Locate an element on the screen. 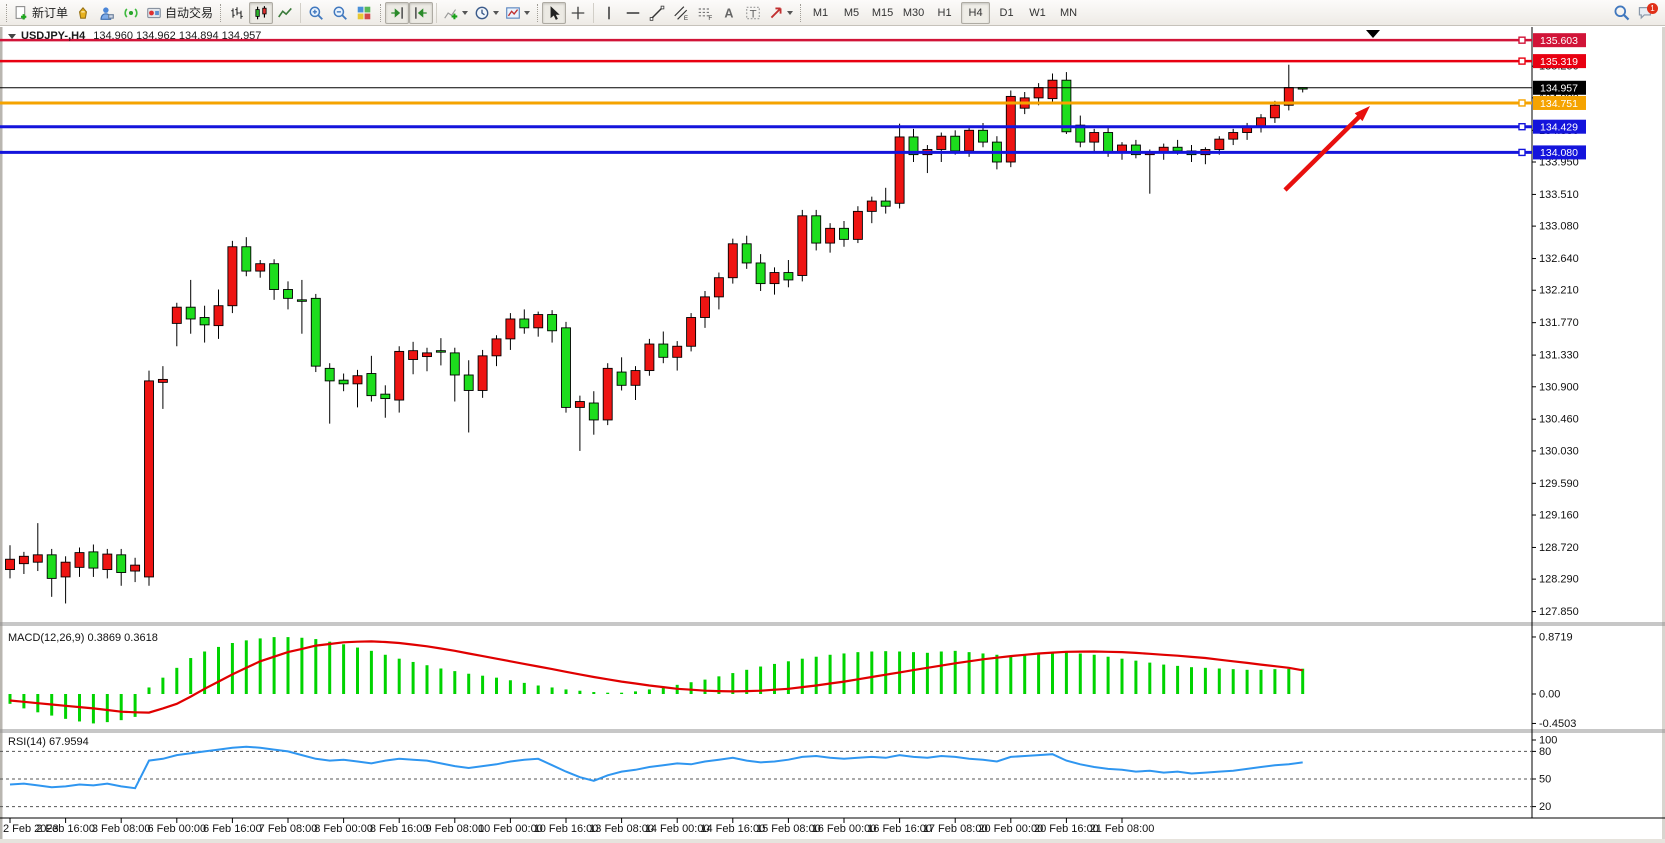  text-button: A is located at coordinates (729, 13).